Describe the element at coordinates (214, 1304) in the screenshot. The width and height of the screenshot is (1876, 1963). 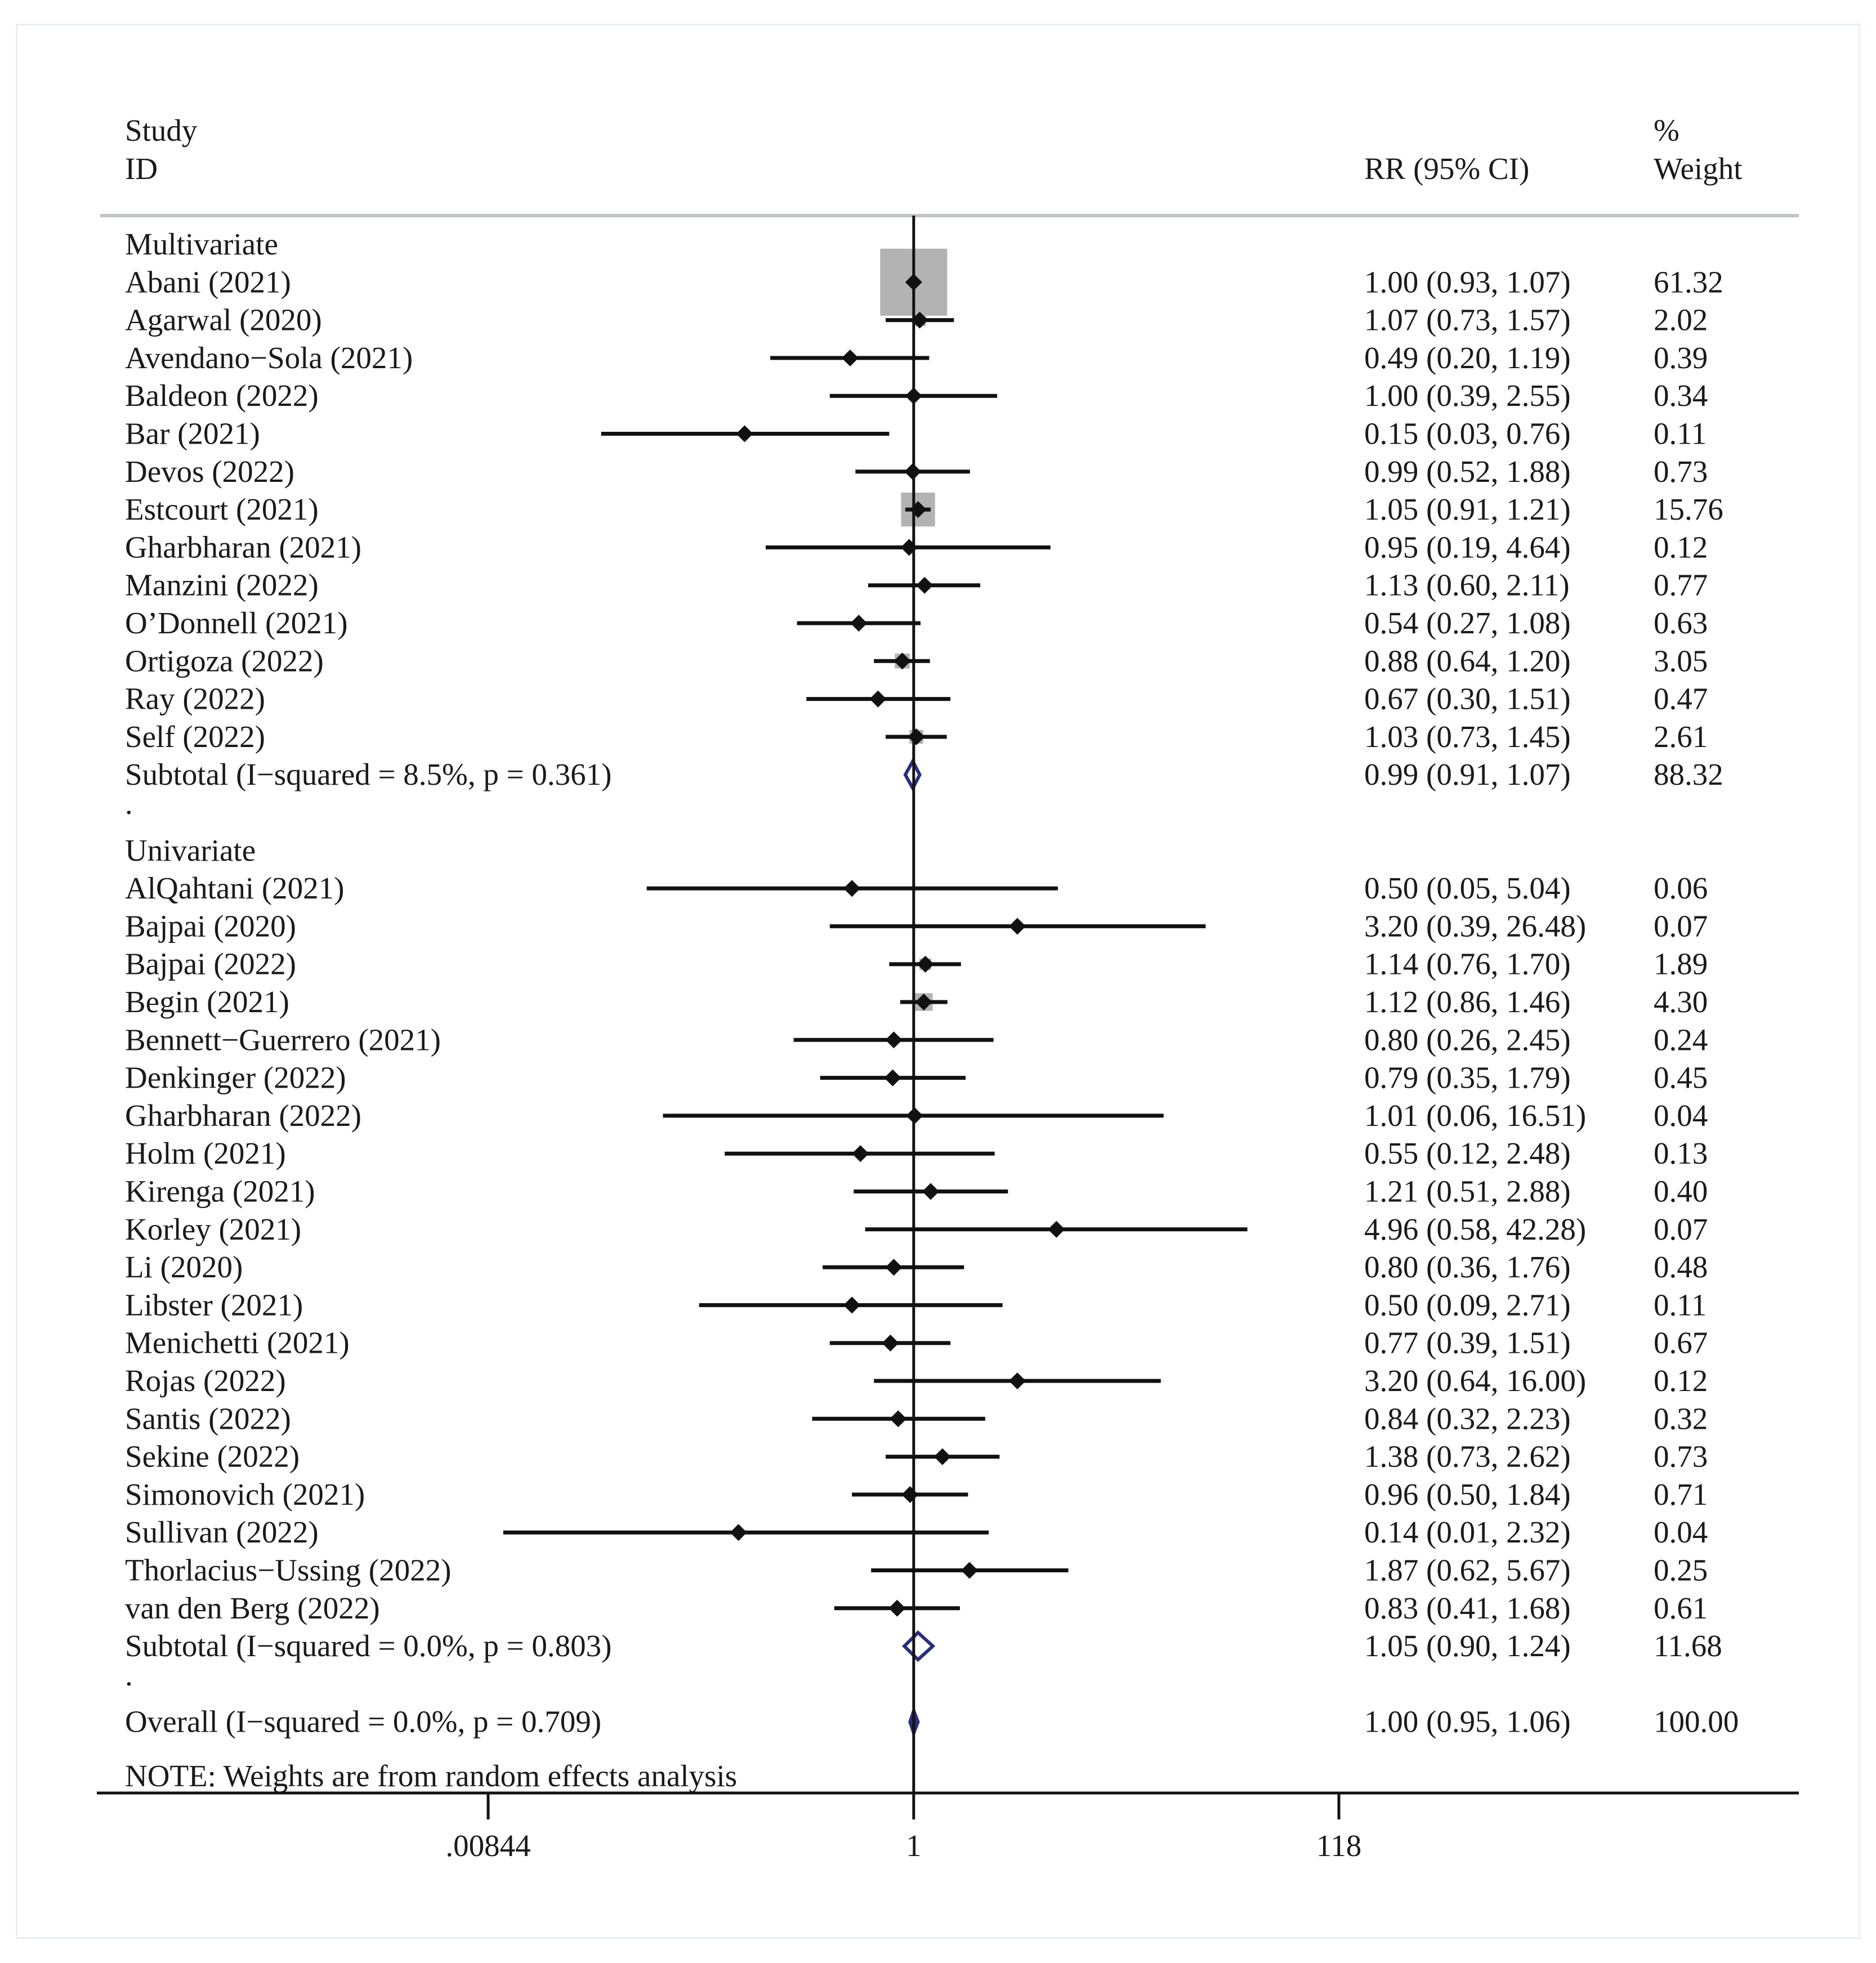
I see `study-label: Libster (2021)` at that location.